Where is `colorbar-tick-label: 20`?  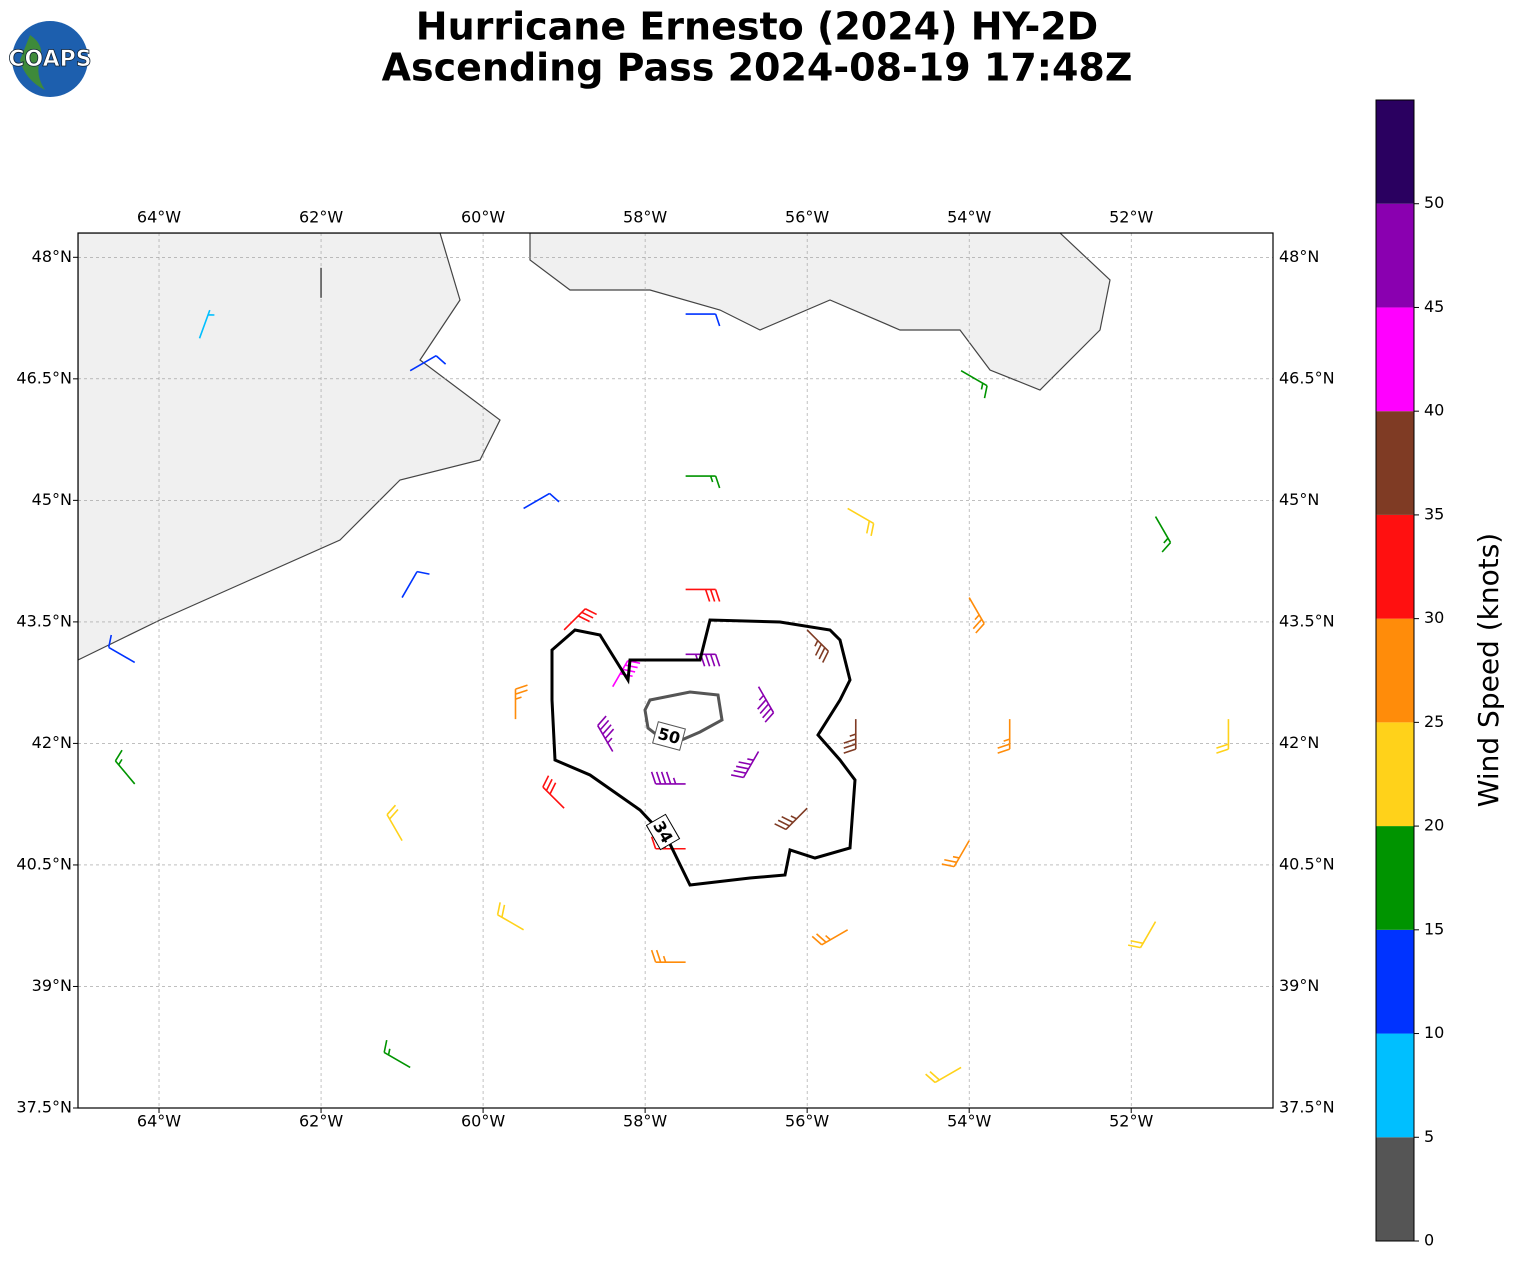 colorbar-tick-label: 20 is located at coordinates (1434, 825).